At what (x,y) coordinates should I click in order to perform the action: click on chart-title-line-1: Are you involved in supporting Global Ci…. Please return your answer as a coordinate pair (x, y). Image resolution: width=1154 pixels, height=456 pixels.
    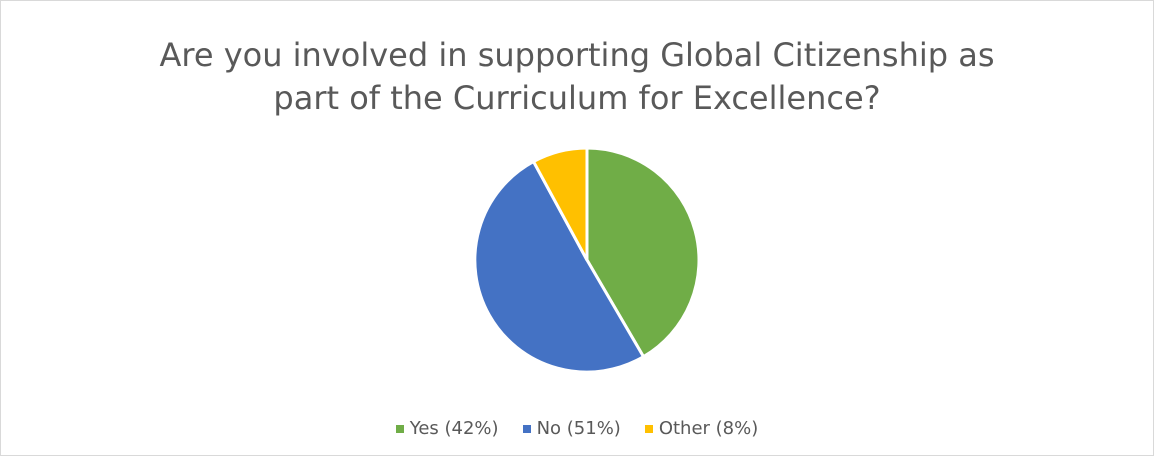
    Looking at the image, I should click on (577, 55).